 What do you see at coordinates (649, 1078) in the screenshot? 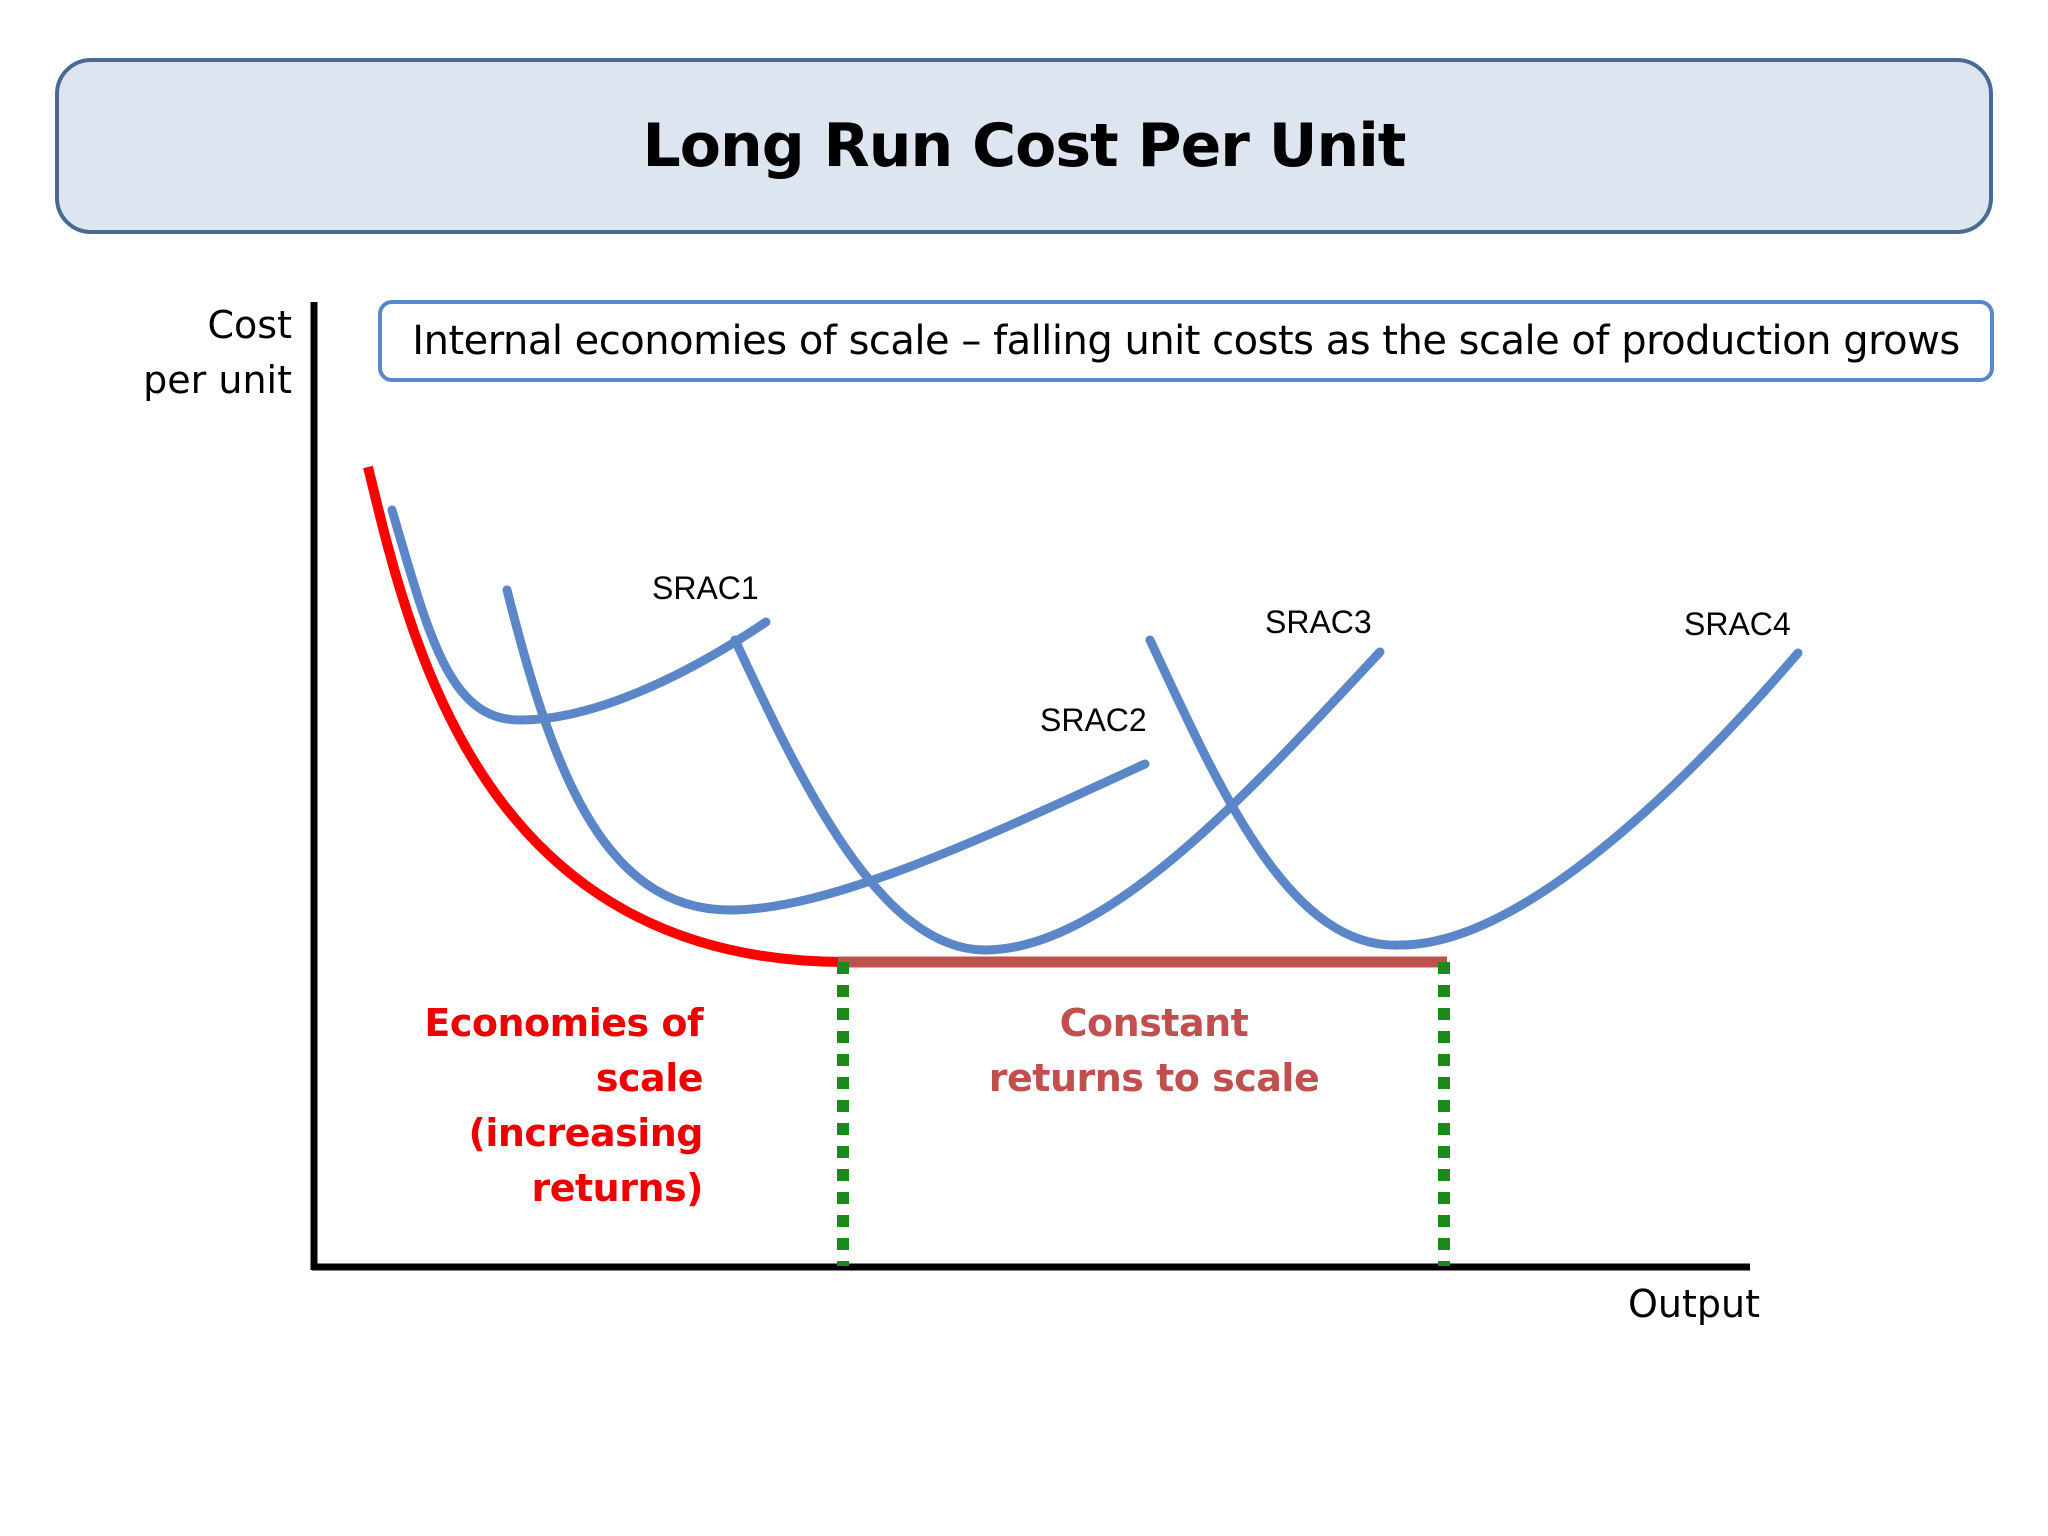
I see `eos-label-line-2: scale` at bounding box center [649, 1078].